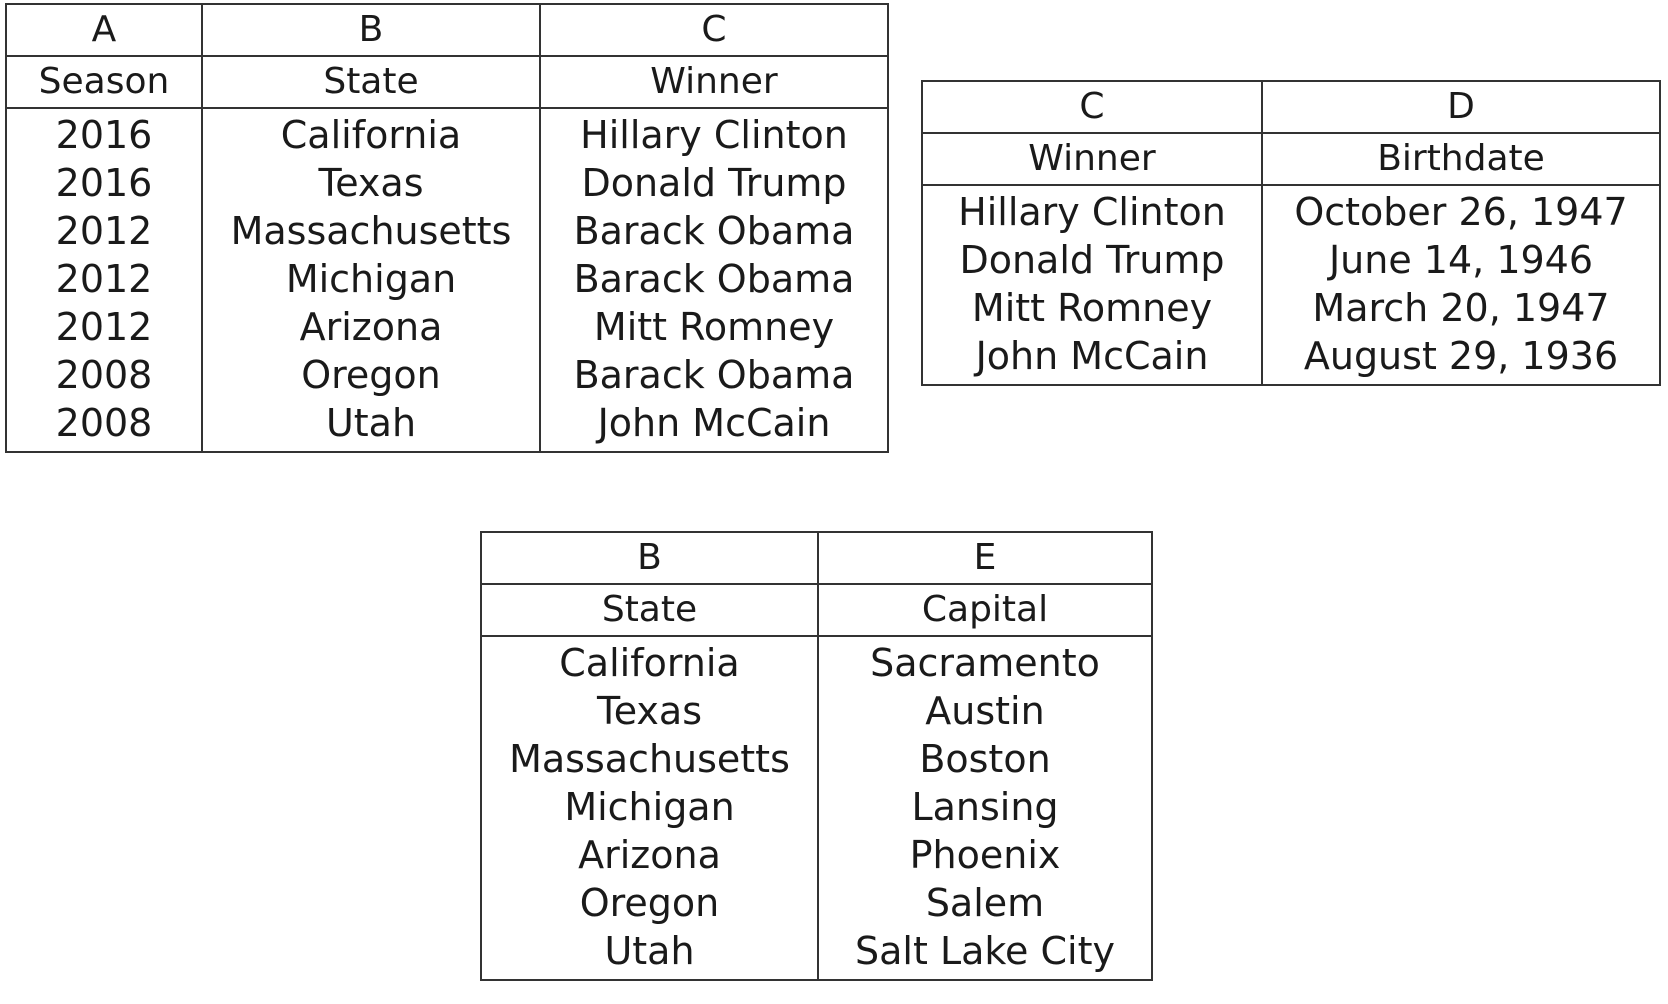  What do you see at coordinates (816, 807) in the screenshot?
I see `table-row: Michigan Lansing` at bounding box center [816, 807].